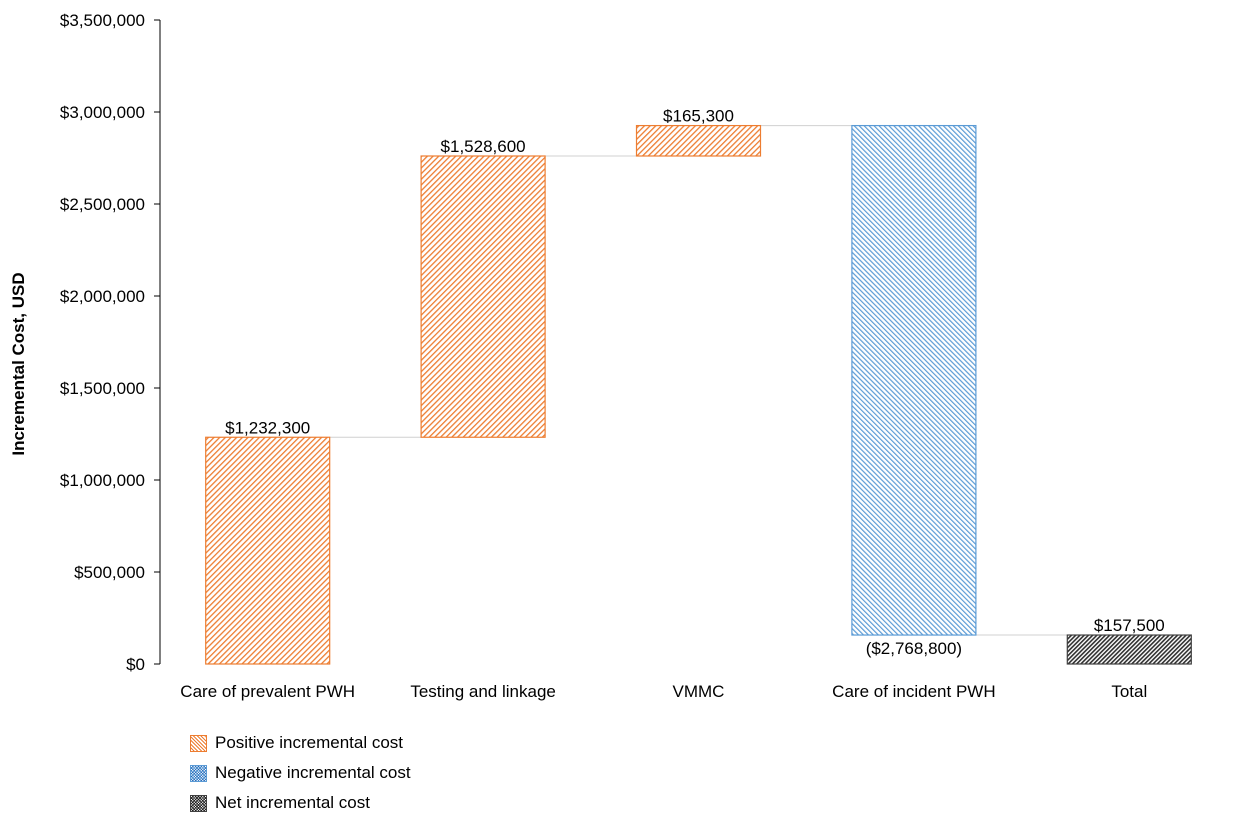 This screenshot has width=1241, height=818. Describe the element at coordinates (109, 572) in the screenshot. I see `y-tick-label: $500,000` at that location.